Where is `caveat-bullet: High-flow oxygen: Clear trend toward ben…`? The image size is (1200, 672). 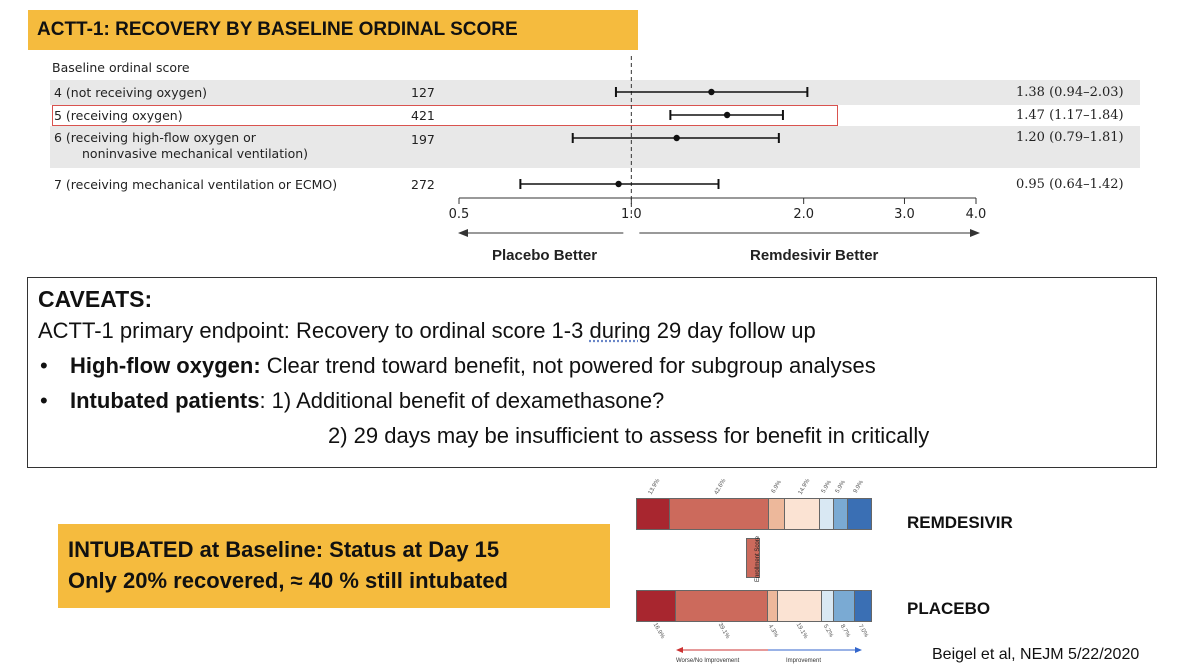
caveat-bullet: High-flow oxygen: Clear trend toward ben… is located at coordinates (592, 365).